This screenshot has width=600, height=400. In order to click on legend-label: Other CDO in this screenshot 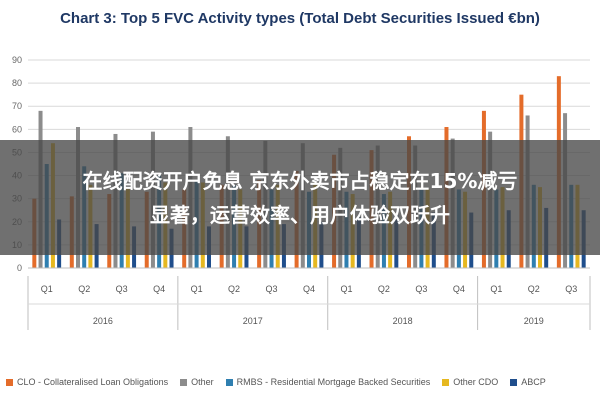, I will do `click(476, 382)`.